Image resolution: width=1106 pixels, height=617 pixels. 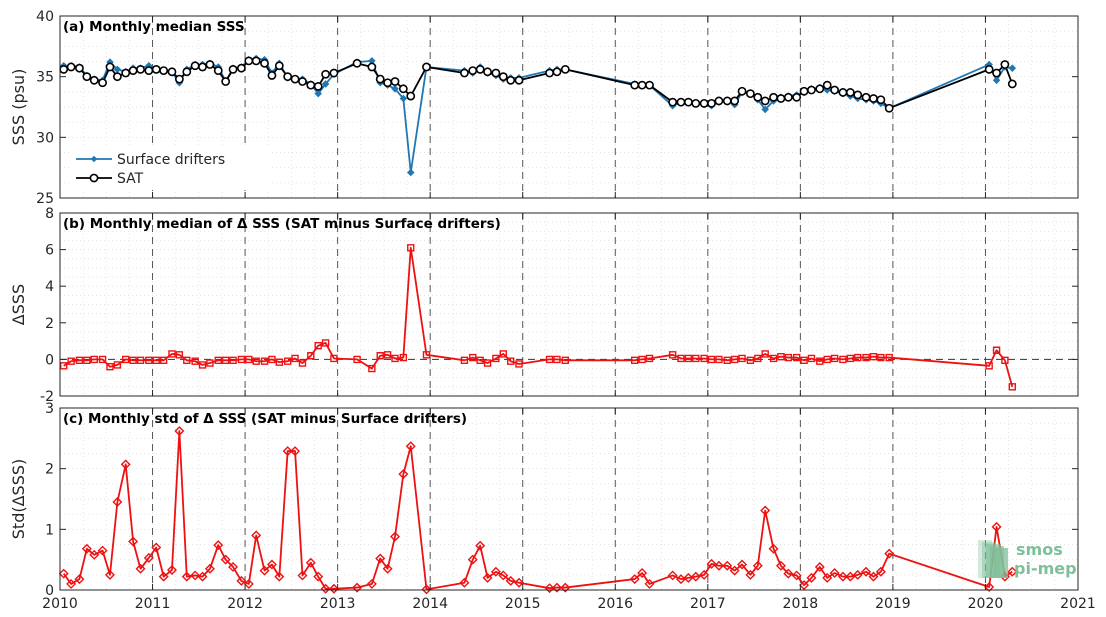 I want to click on y-tick-label: 3, so click(x=49, y=409).